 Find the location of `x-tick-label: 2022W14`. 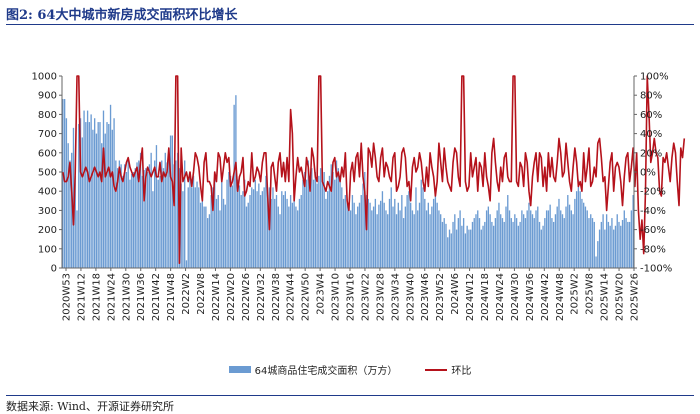

x-tick-label: 2022W14 is located at coordinates (216, 297).